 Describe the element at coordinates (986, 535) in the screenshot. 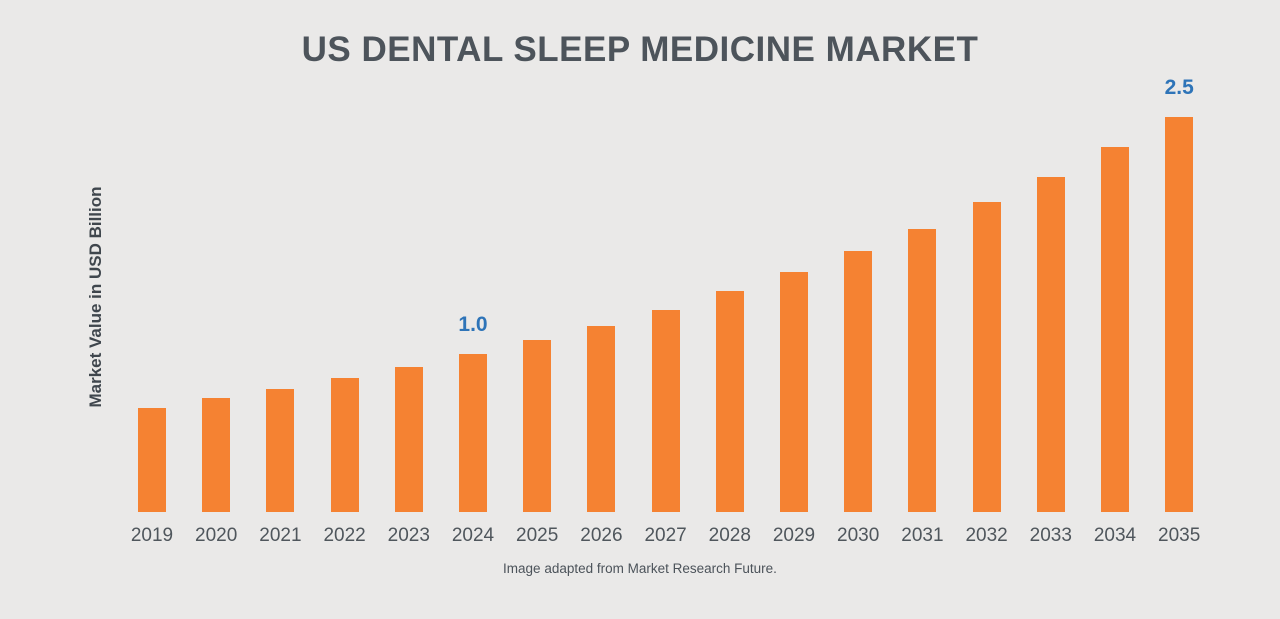

I see `x-axis-label-2032: 2032` at that location.